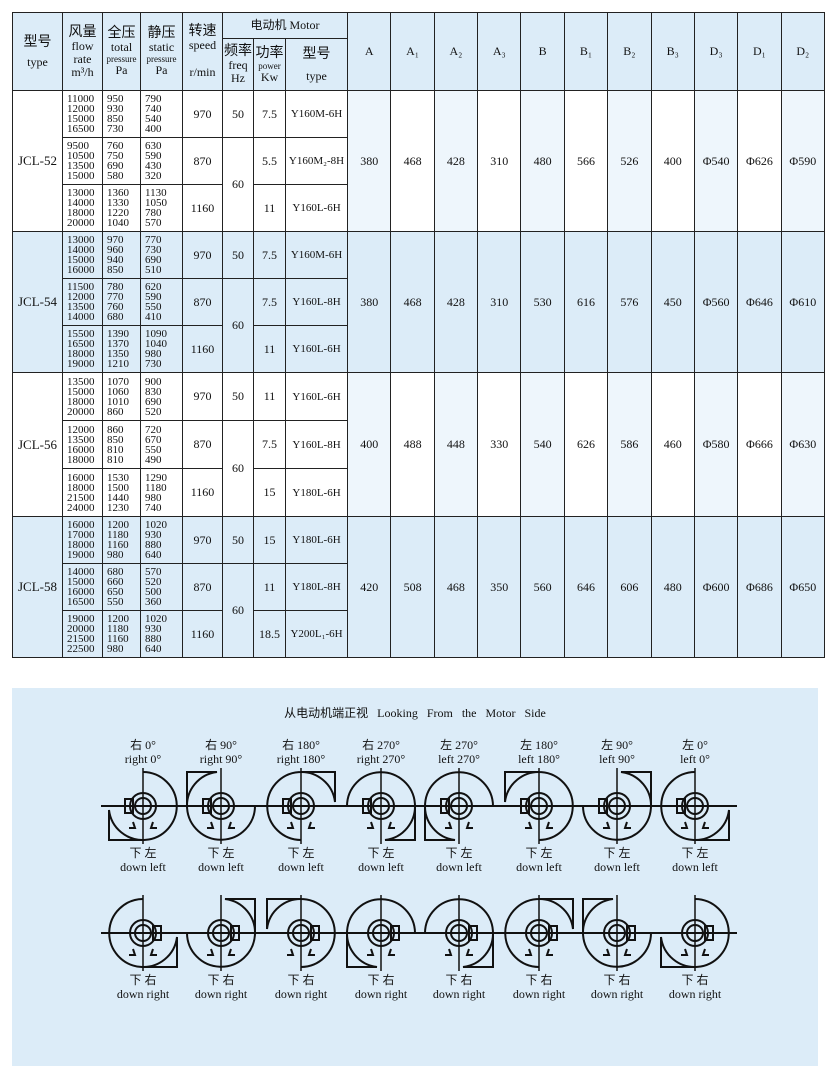  Describe the element at coordinates (269, 587) in the screenshot. I see `power-cell: 11` at that location.